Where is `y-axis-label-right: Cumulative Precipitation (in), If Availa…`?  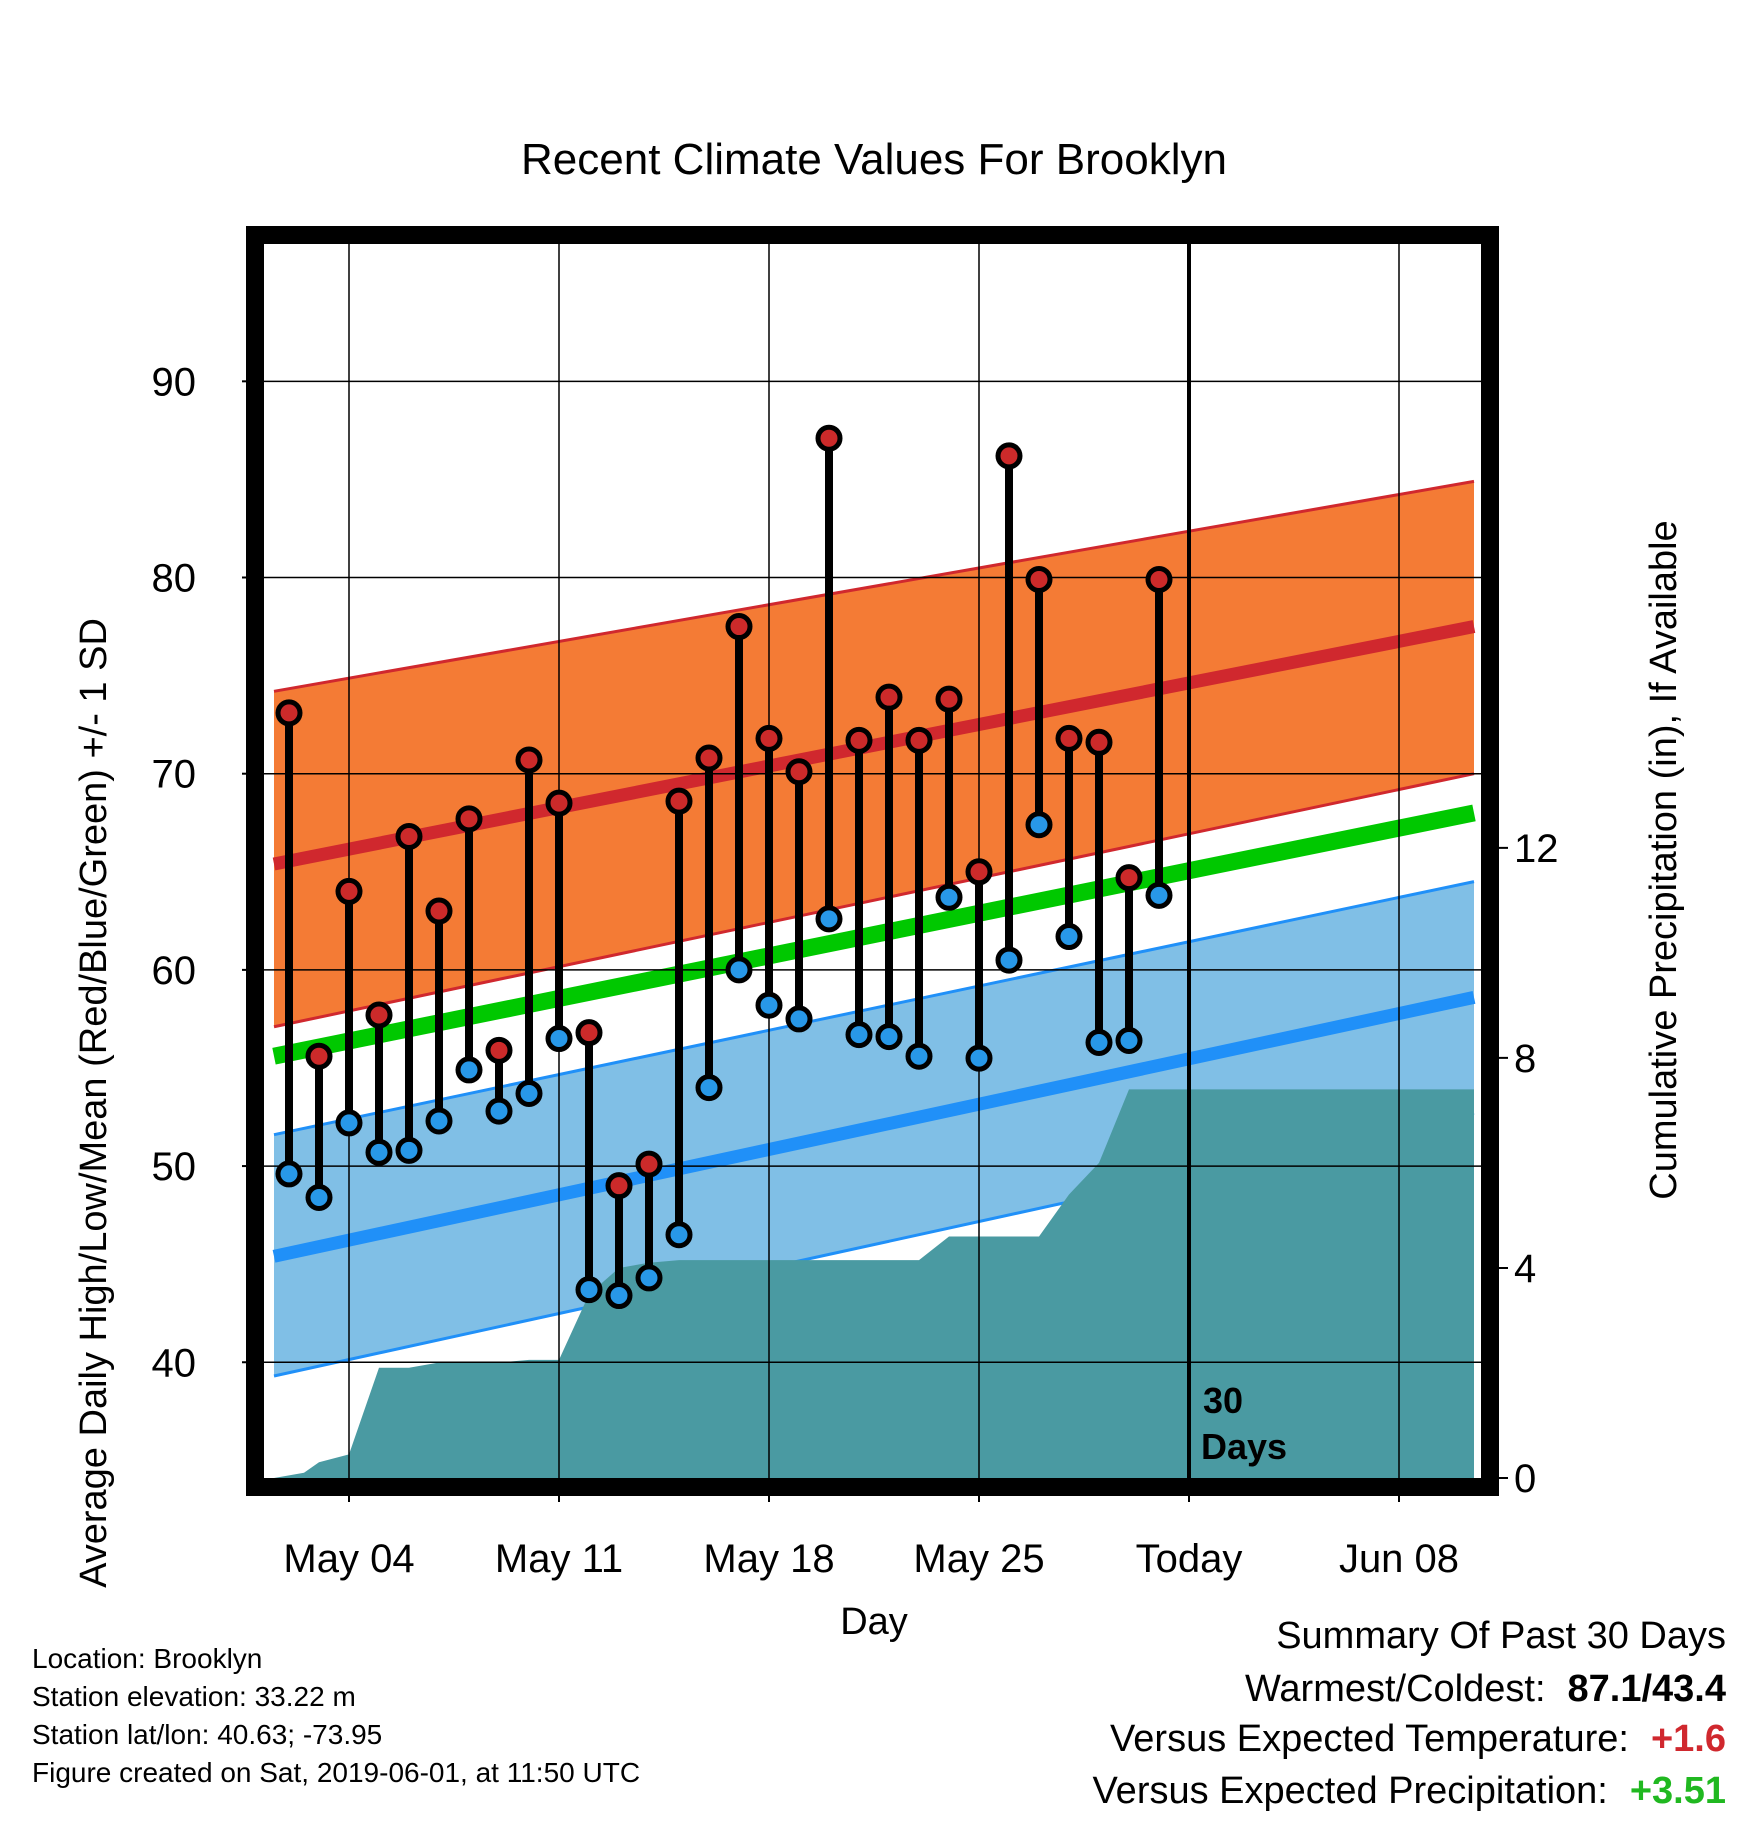
y-axis-label-right: Cumulative Precipitation (in), If Availa… is located at coordinates (1664, 859).